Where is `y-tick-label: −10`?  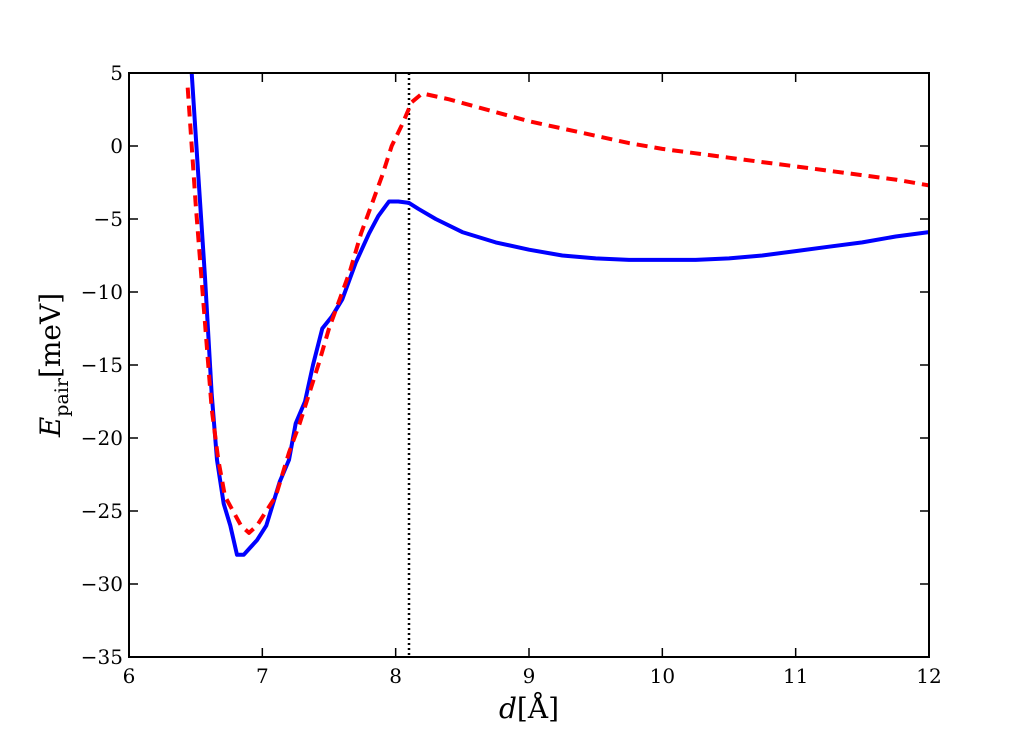
y-tick-label: −10 is located at coordinates (102, 292).